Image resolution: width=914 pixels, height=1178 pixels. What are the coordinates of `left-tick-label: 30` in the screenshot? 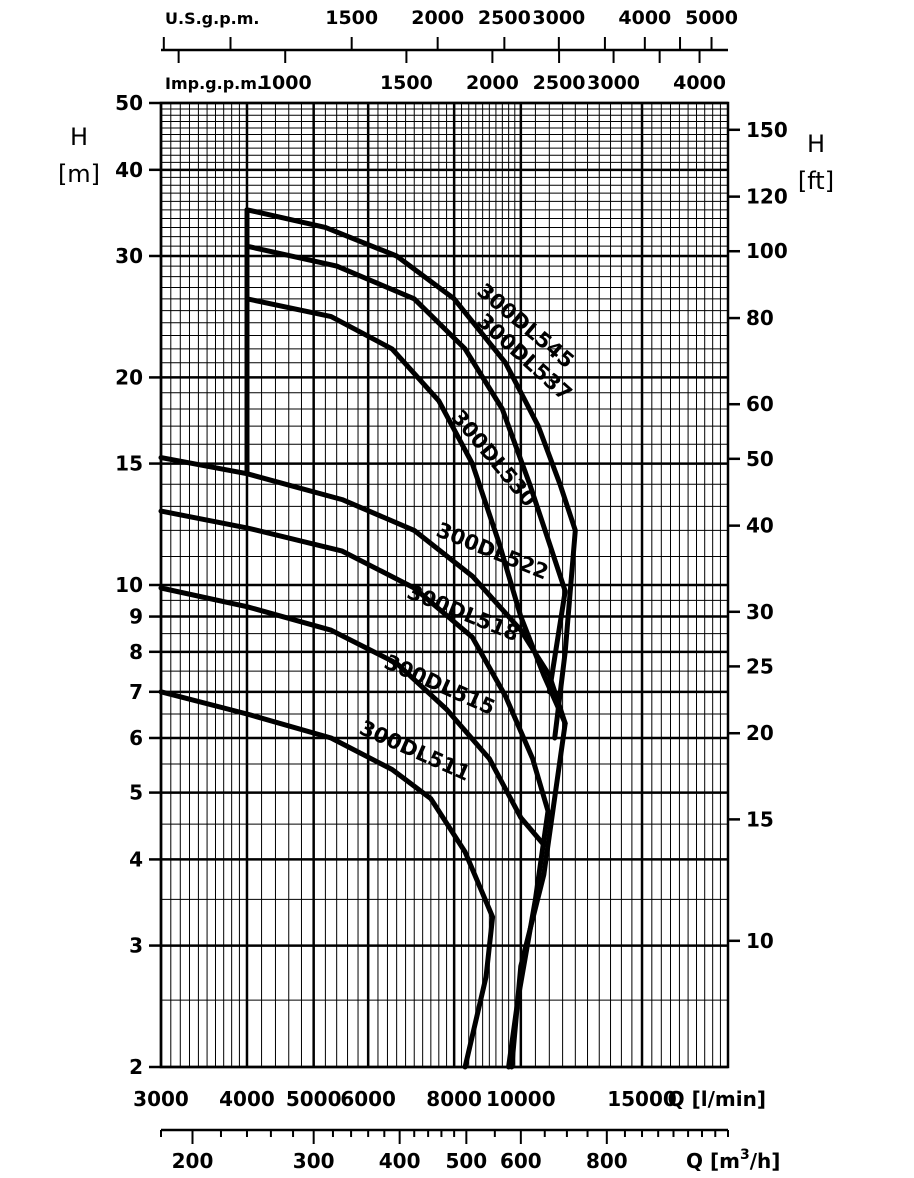 It's located at (129, 256).